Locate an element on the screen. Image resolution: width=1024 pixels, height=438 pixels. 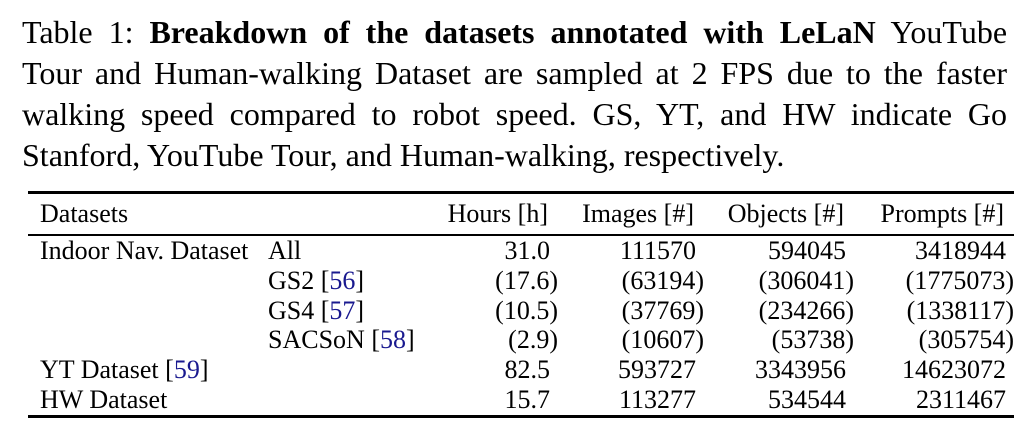
images-value: (37769) is located at coordinates (662, 310).